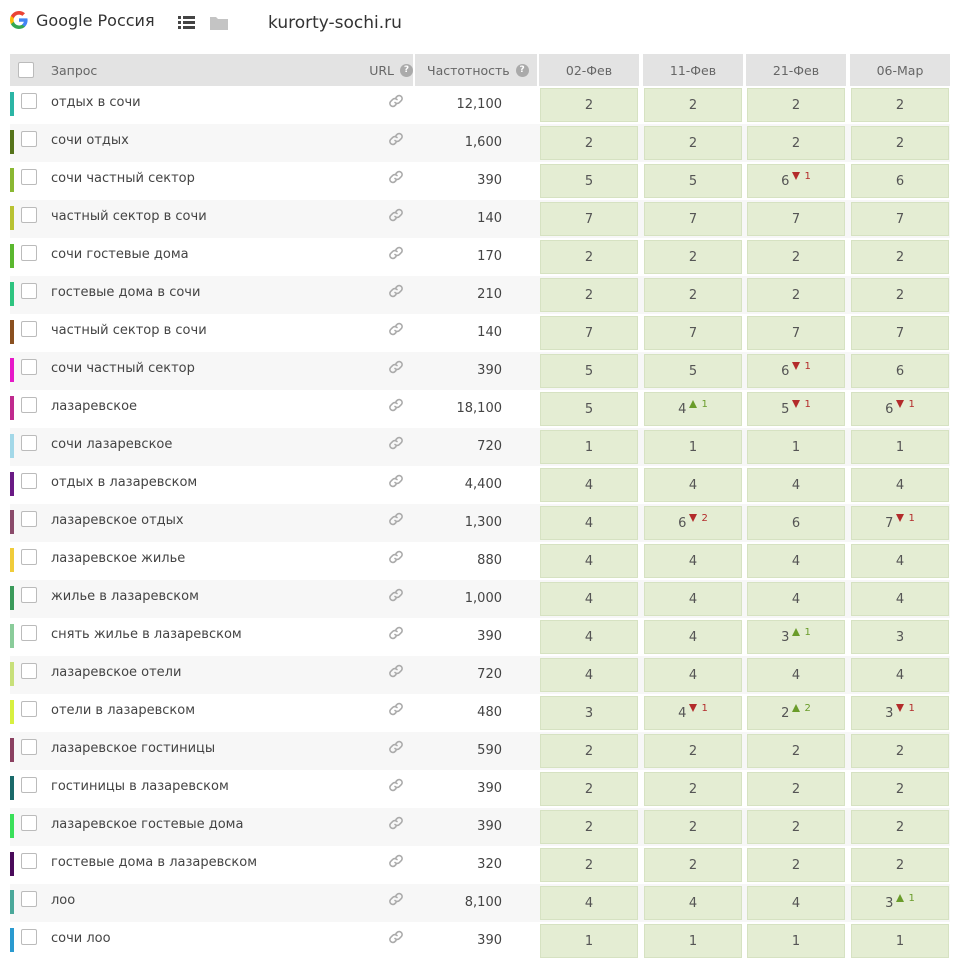  Describe the element at coordinates (522, 70) in the screenshot. I see `frequency-help-icon: ?` at that location.